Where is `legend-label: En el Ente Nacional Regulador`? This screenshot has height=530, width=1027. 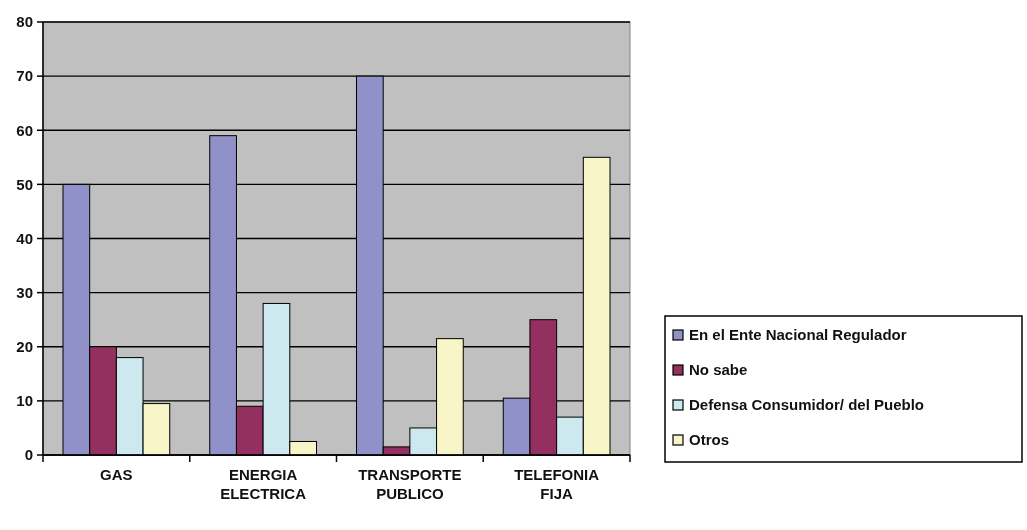
legend-label: En el Ente Nacional Regulador is located at coordinates (798, 335).